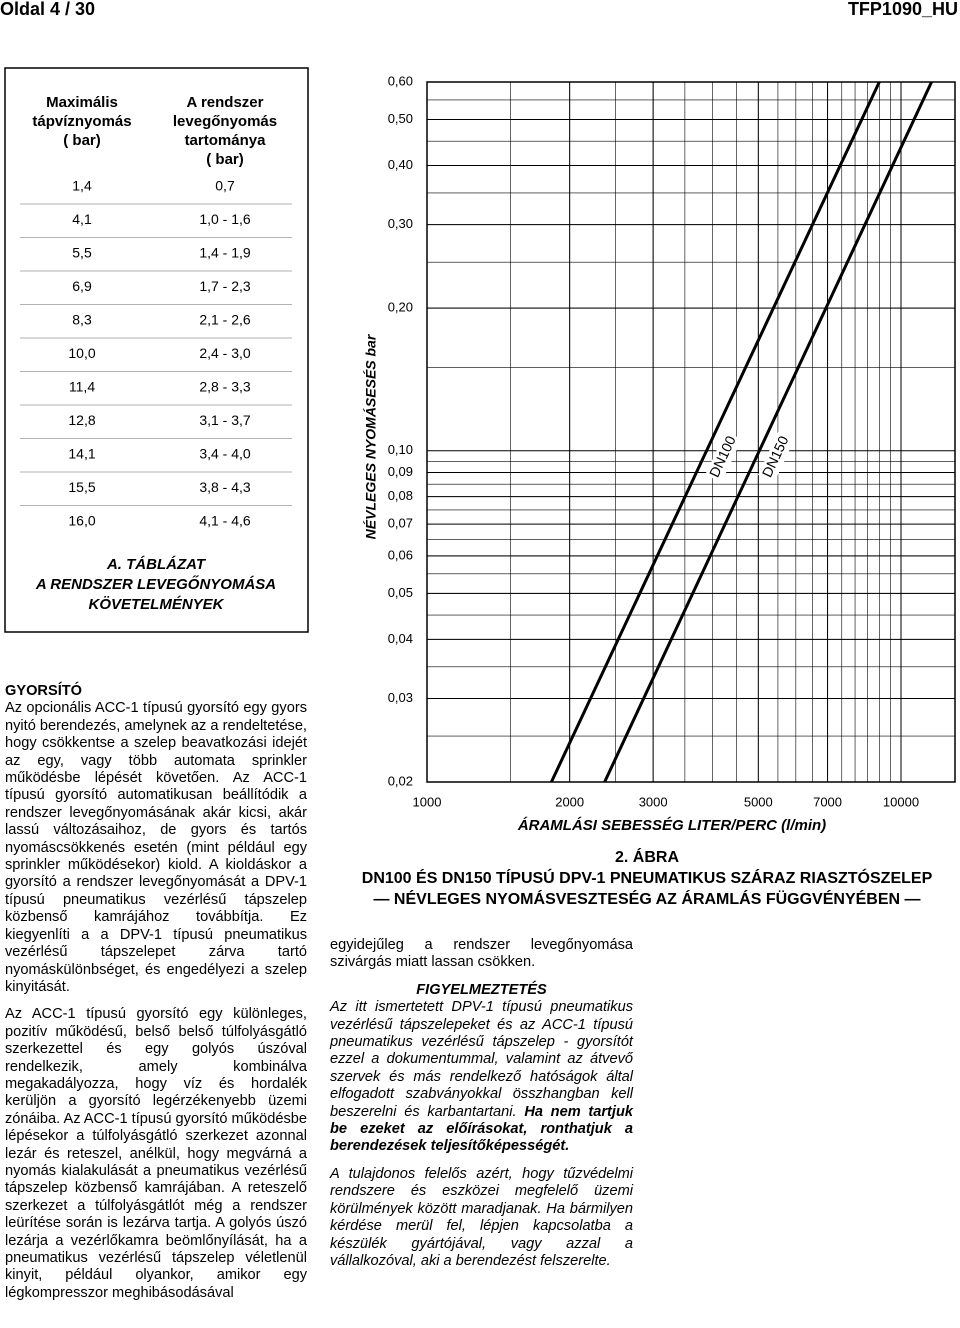 Image resolution: width=960 pixels, height=1328 pixels. What do you see at coordinates (44, 691) in the screenshot?
I see `heading: GYORSÍTÓ` at bounding box center [44, 691].